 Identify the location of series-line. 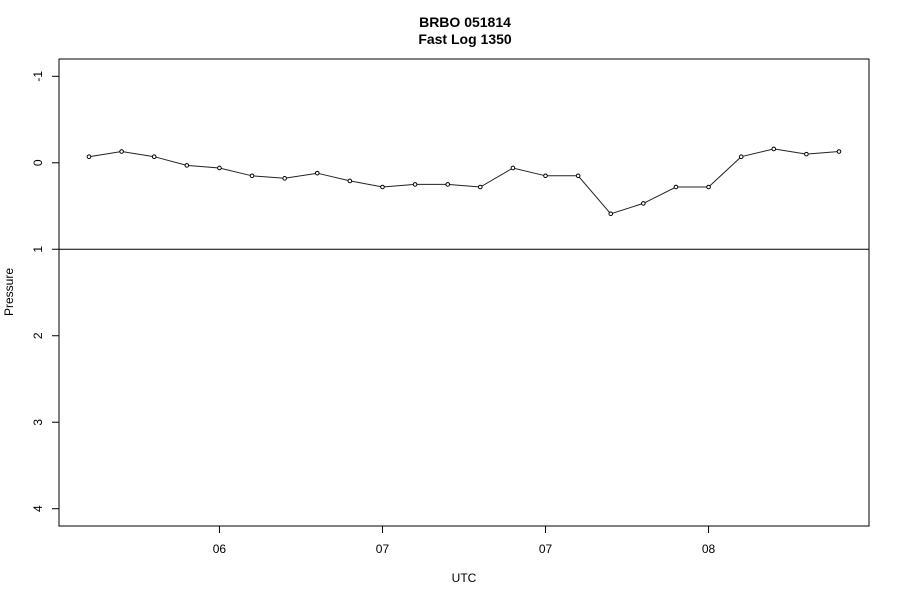
(464, 181).